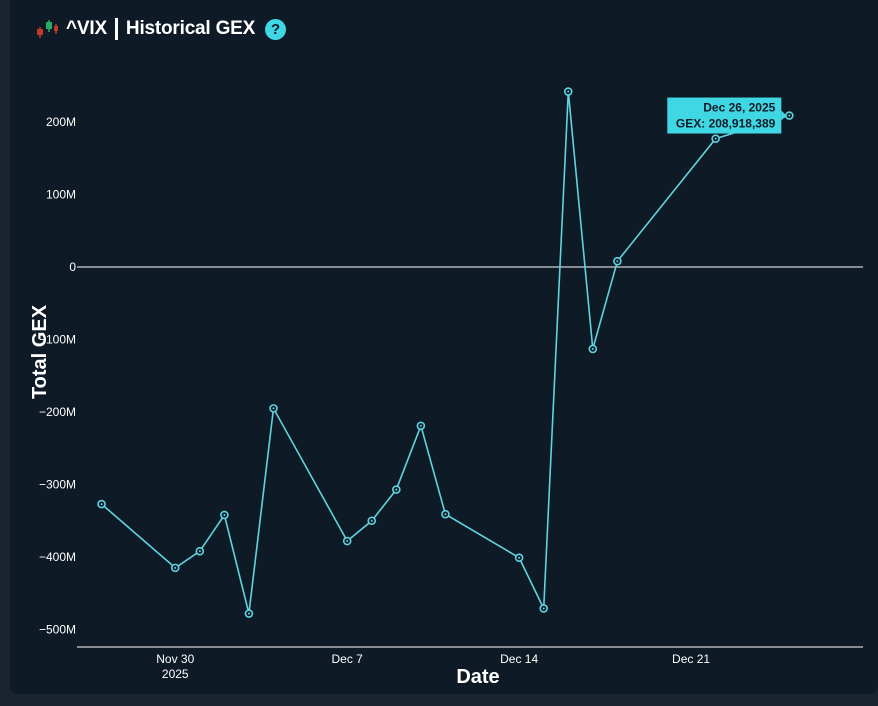 The height and width of the screenshot is (706, 878). Describe the element at coordinates (72, 267) in the screenshot. I see `y-tick-label: 0` at that location.